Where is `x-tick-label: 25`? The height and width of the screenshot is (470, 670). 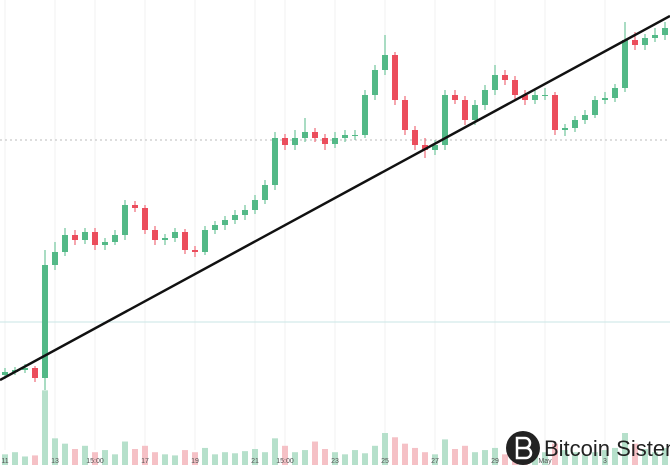 x-tick-label: 25 is located at coordinates (385, 461).